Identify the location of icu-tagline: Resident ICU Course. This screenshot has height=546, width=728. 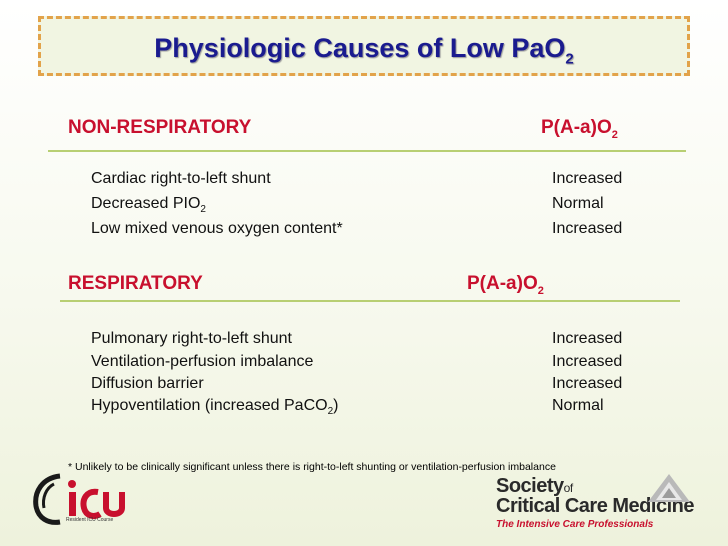
(90, 520).